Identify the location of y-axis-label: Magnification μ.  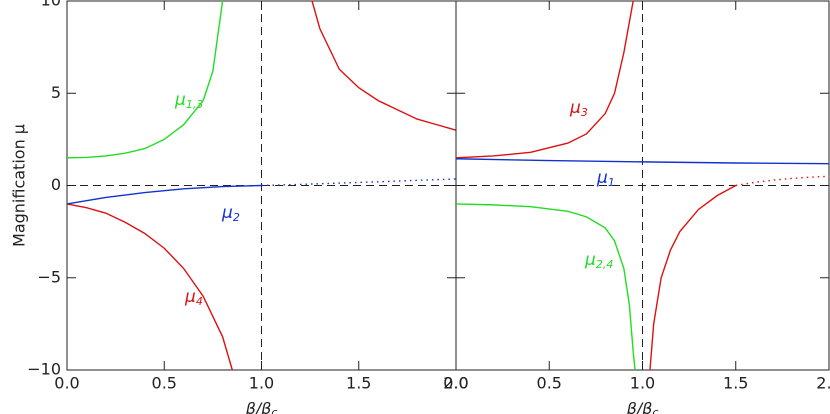
(19, 185).